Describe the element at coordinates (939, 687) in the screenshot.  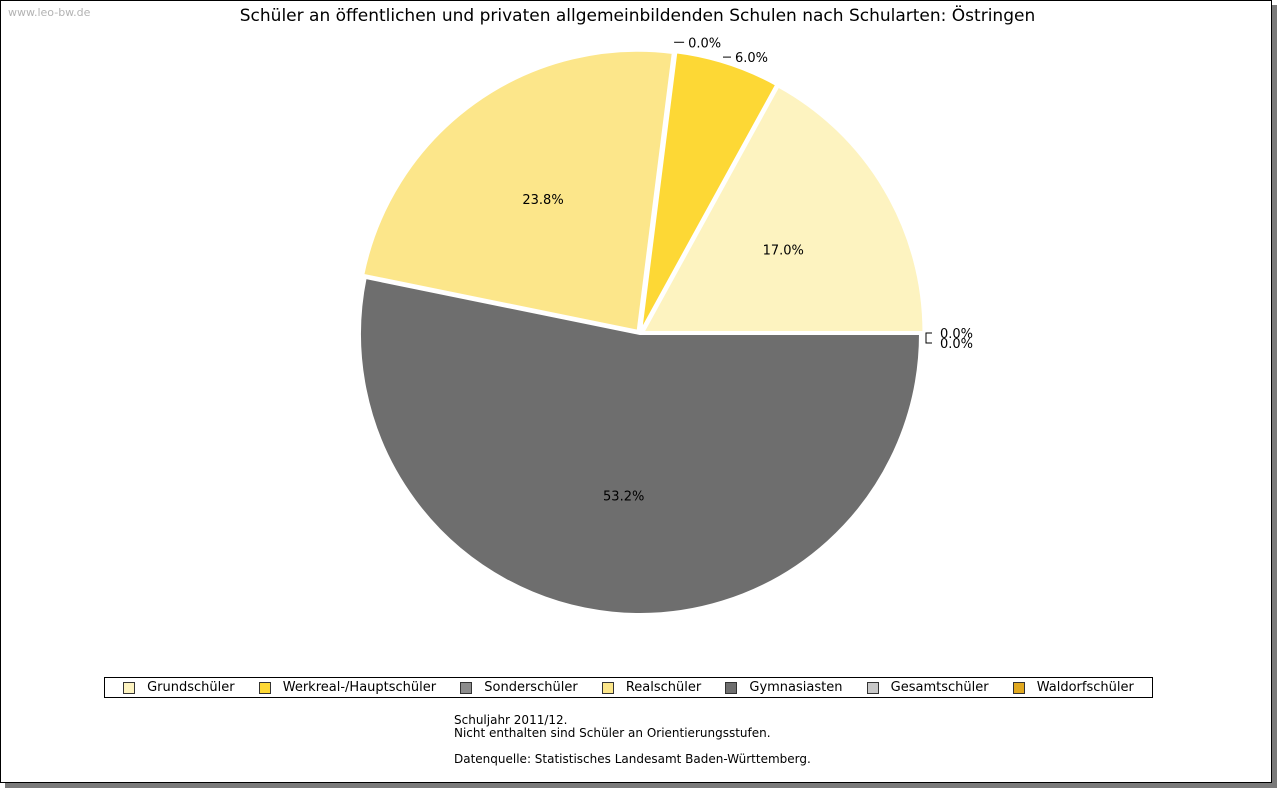
I see `legend-label-5: Gesamtschüler` at that location.